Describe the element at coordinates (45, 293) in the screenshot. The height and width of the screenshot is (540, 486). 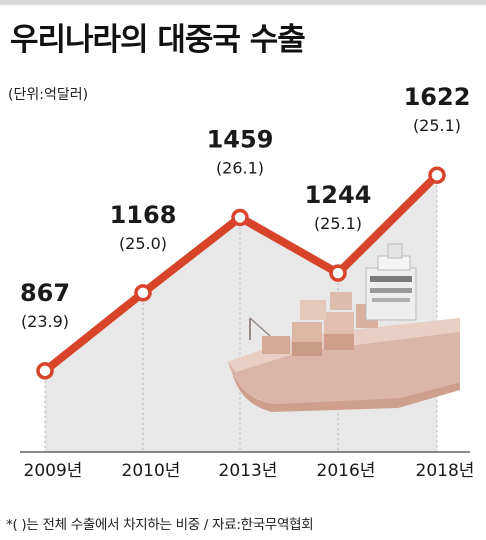
I see `value-label: 867` at that location.